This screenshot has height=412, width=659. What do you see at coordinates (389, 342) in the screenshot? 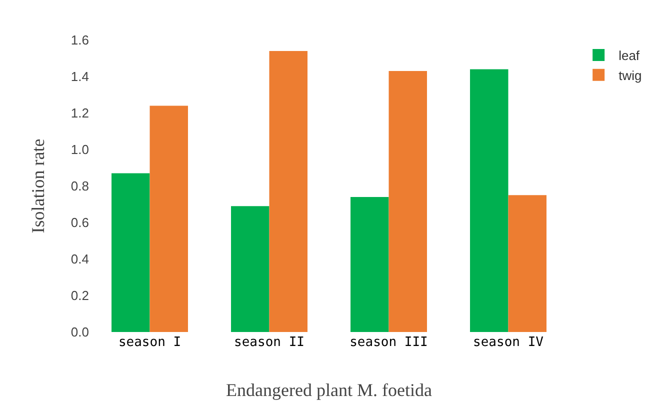
I see `x-tick-label: season III` at bounding box center [389, 342].